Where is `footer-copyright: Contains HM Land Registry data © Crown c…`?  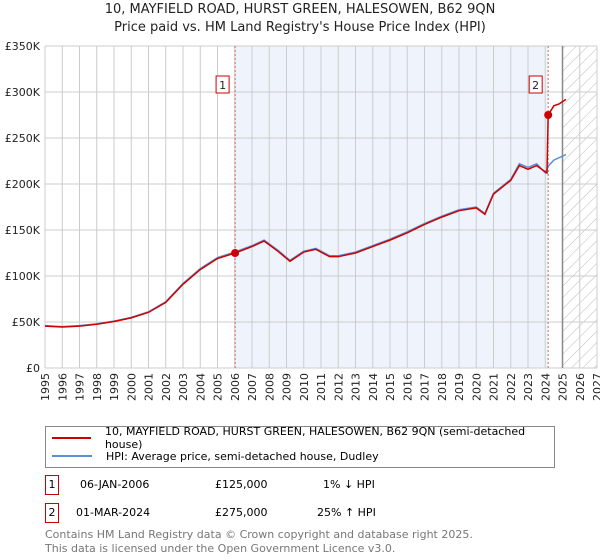
footer-copyright: Contains HM Land Registry data © Crown c… is located at coordinates (259, 534).